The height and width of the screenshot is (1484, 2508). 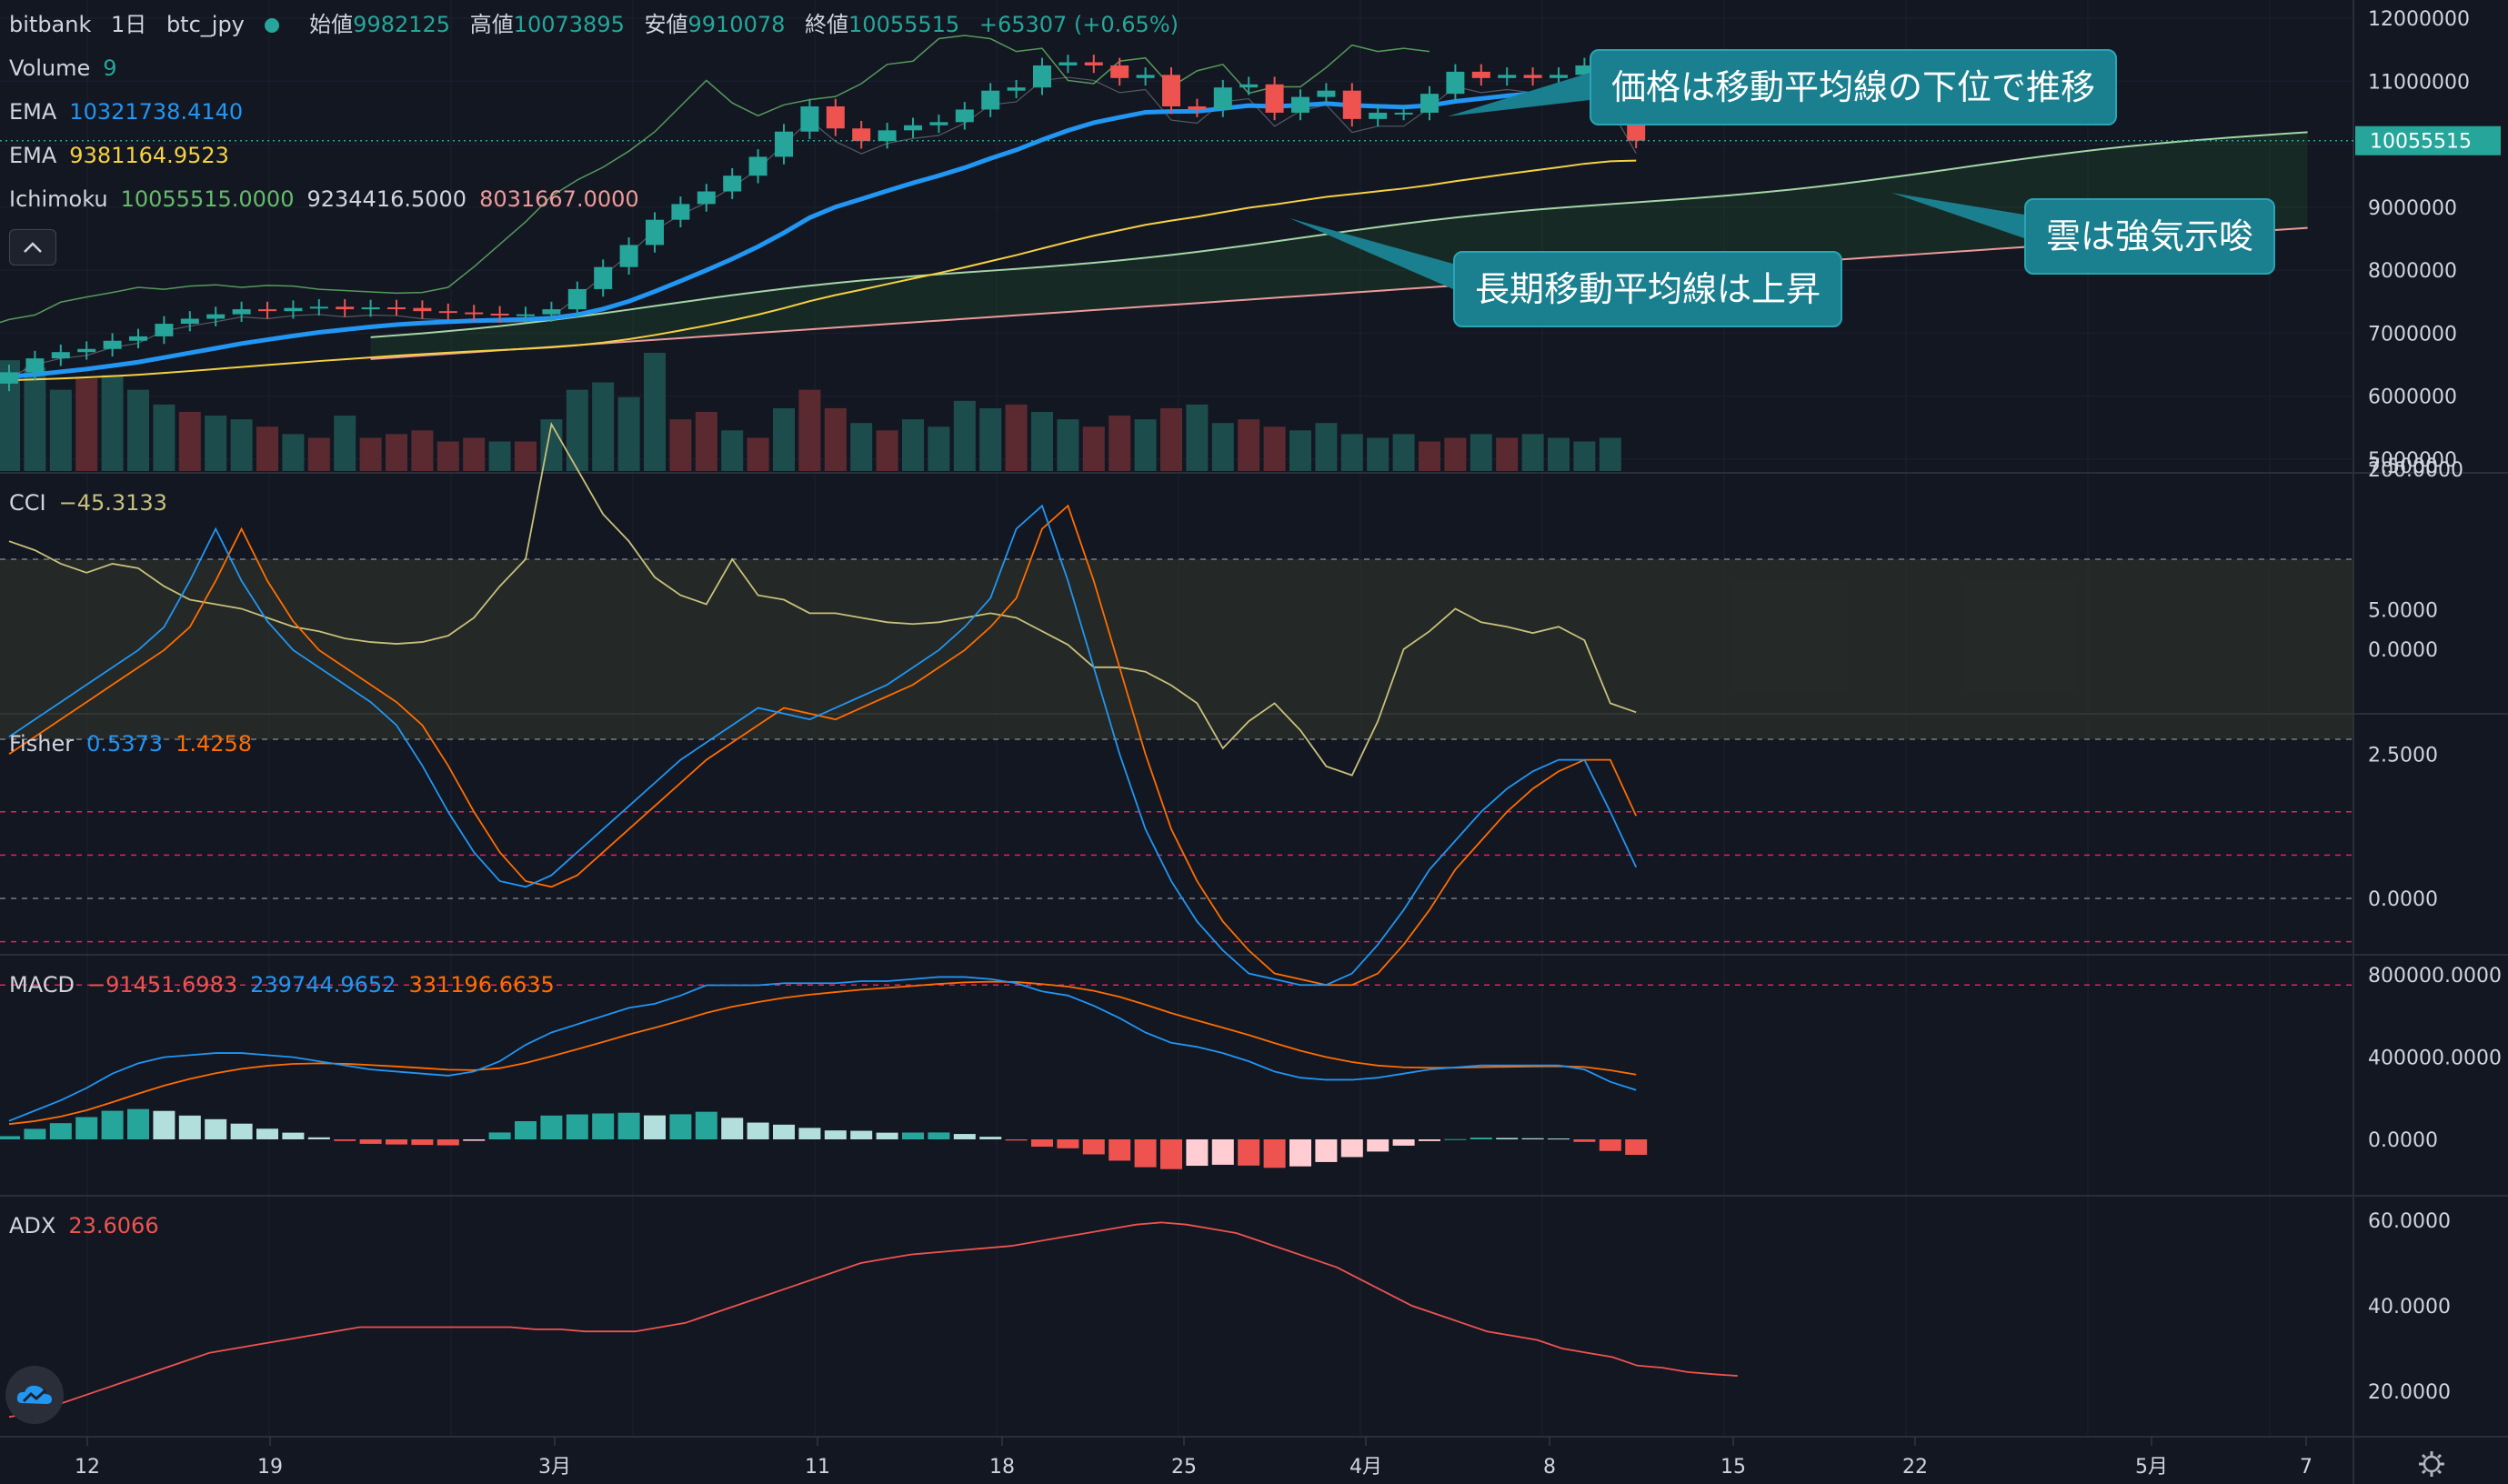 I want to click on callout-cloud: 雲は強気示唆, so click(x=2150, y=236).